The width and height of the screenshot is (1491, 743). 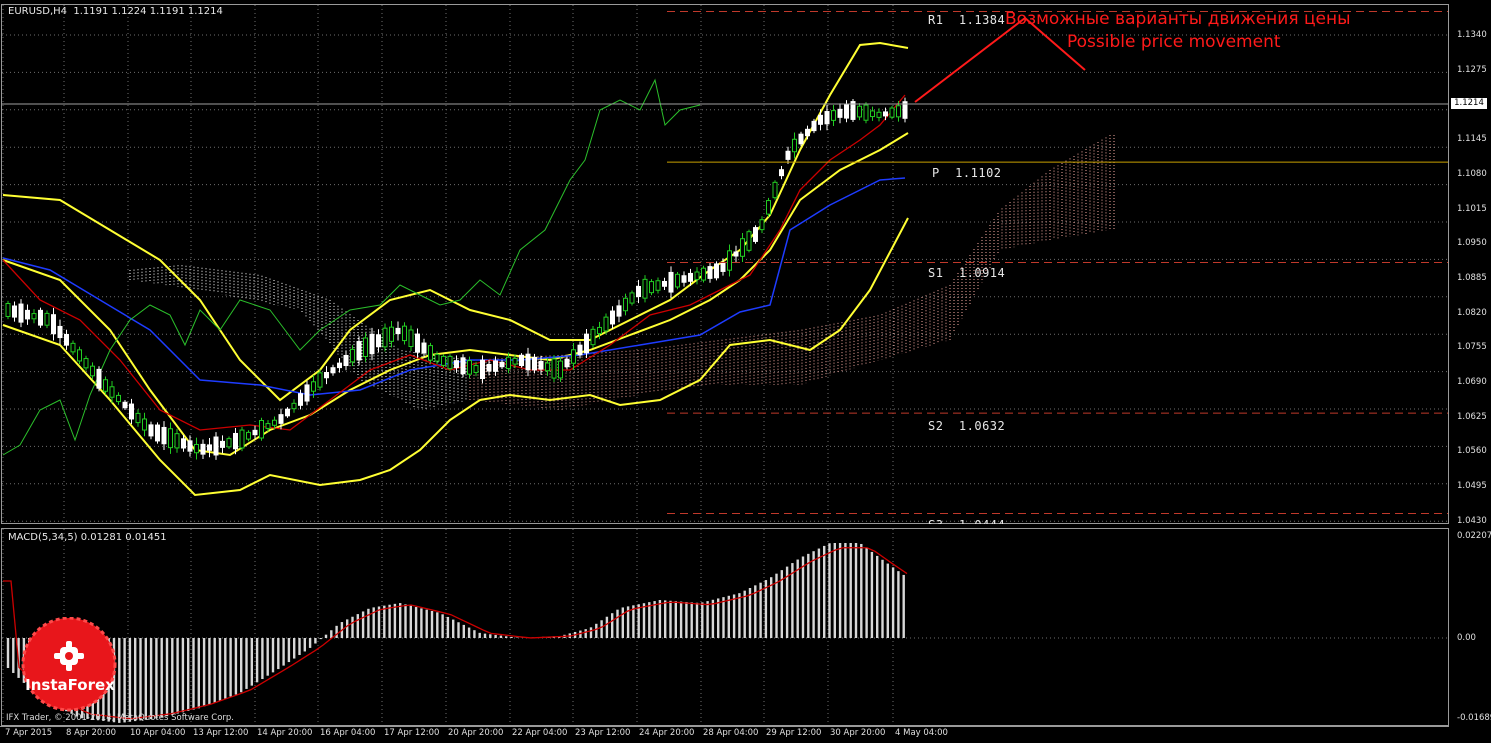 What do you see at coordinates (794, 733) in the screenshot?
I see `time-tick-12: 29 Apr 12:00` at bounding box center [794, 733].